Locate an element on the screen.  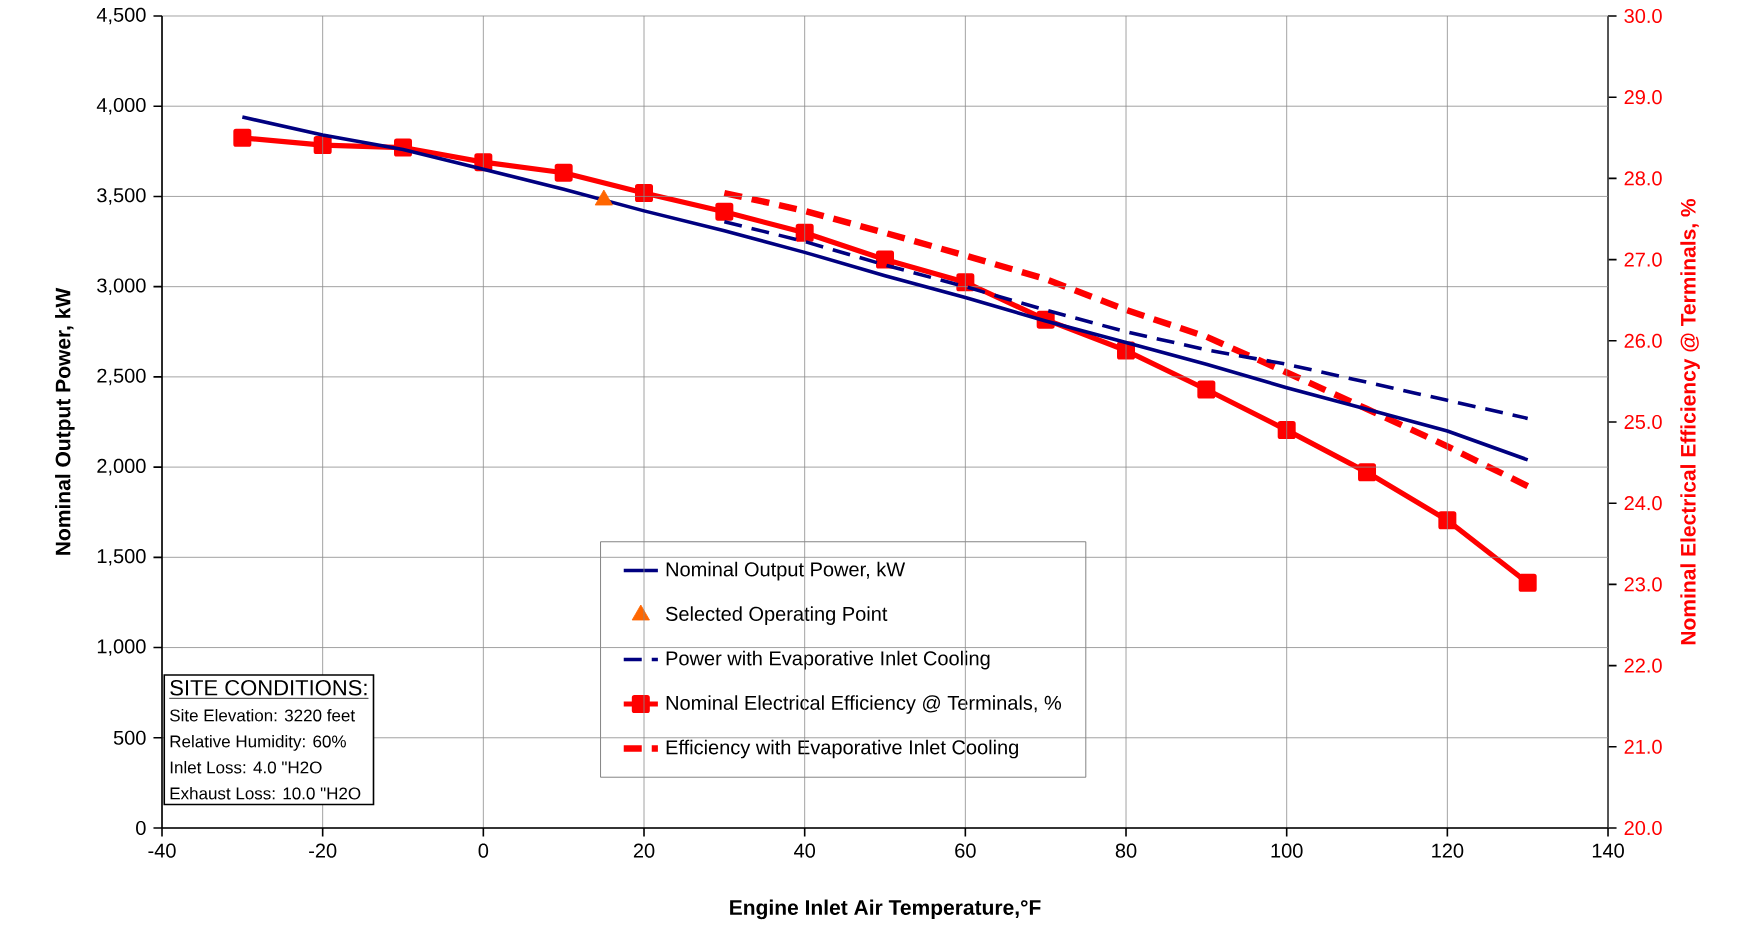
x-tick-label: 60 is located at coordinates (965, 850).